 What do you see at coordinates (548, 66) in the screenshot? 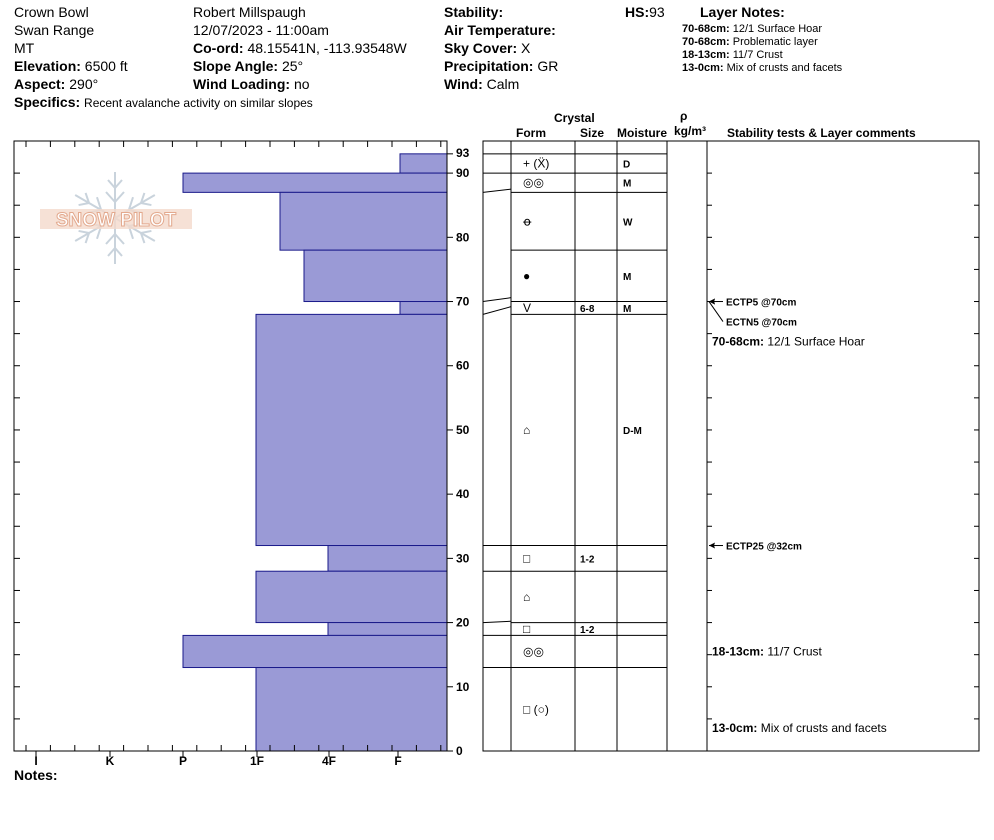
I see `precip-value: GR` at bounding box center [548, 66].